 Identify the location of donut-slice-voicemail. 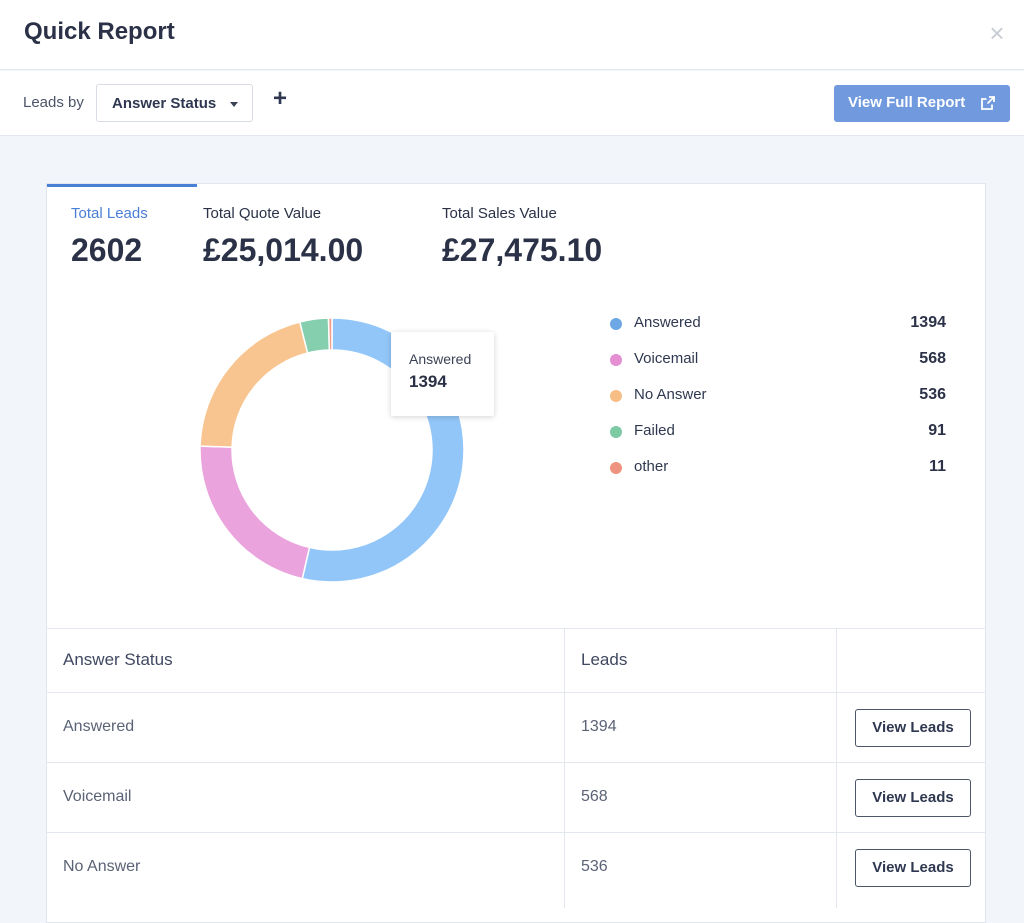
(255, 512).